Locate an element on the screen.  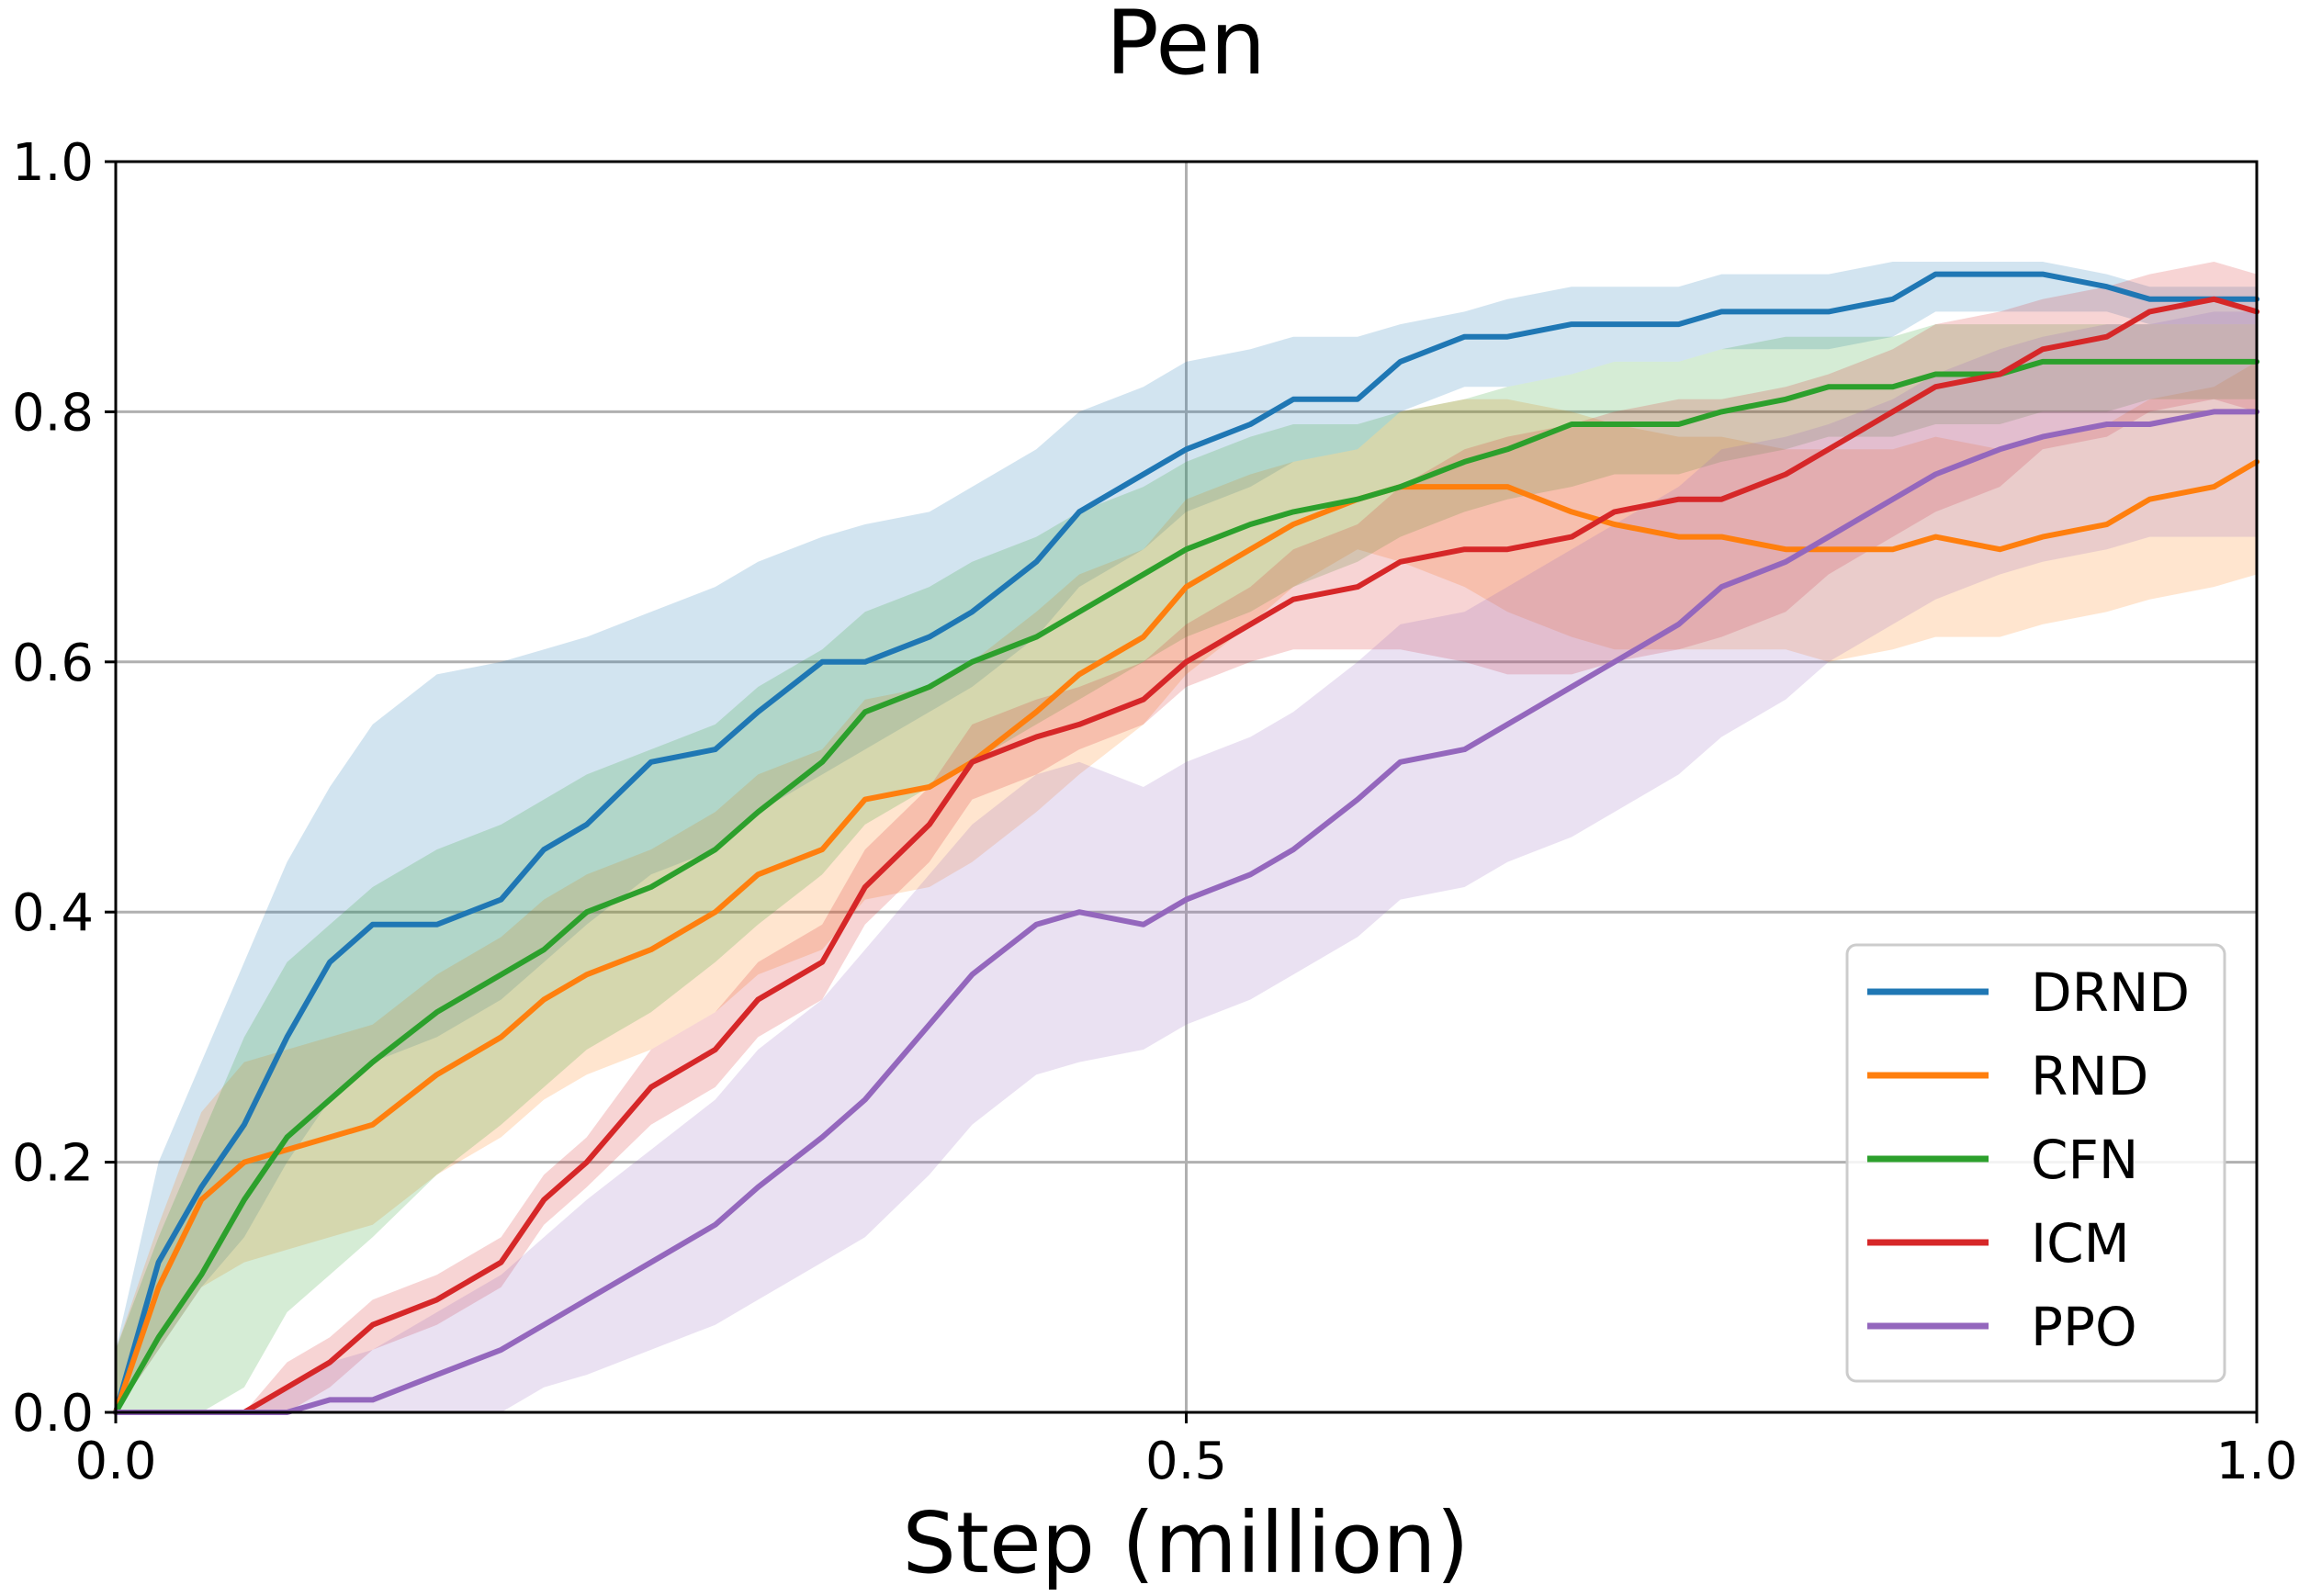
legend-label-ppo: PPO is located at coordinates (2084, 1327).